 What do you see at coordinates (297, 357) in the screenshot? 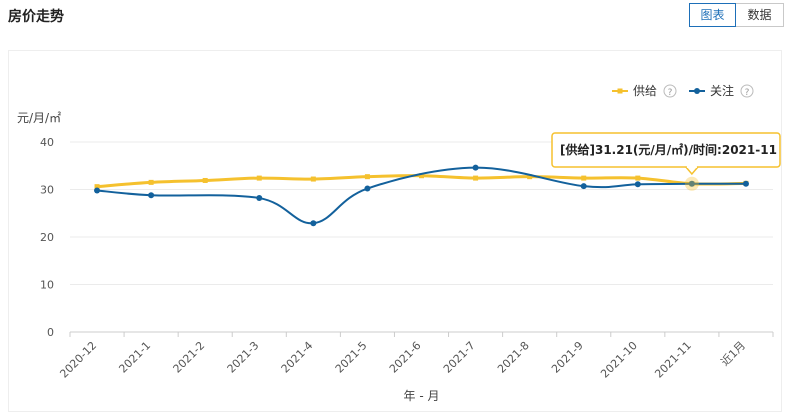
I see `x-tick-label: 2021-4` at bounding box center [297, 357].